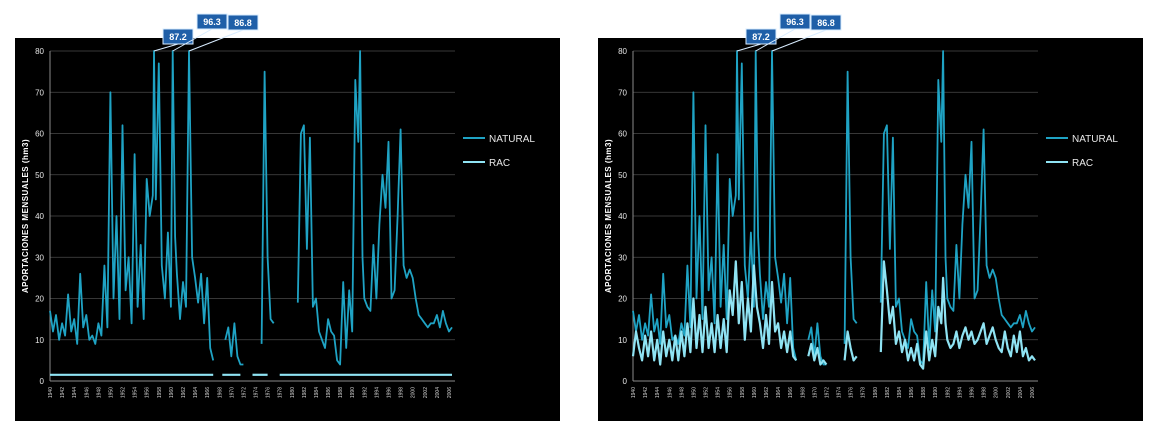 The width and height of the screenshot is (1151, 421). I want to click on y-tick-label: 0, so click(625, 381).